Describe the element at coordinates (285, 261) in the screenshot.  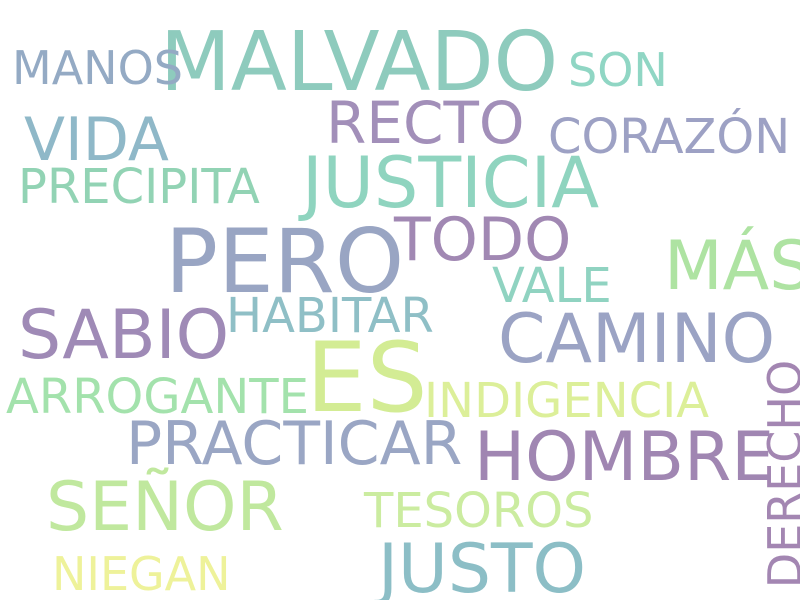
I see `word-pero: PERO` at that location.